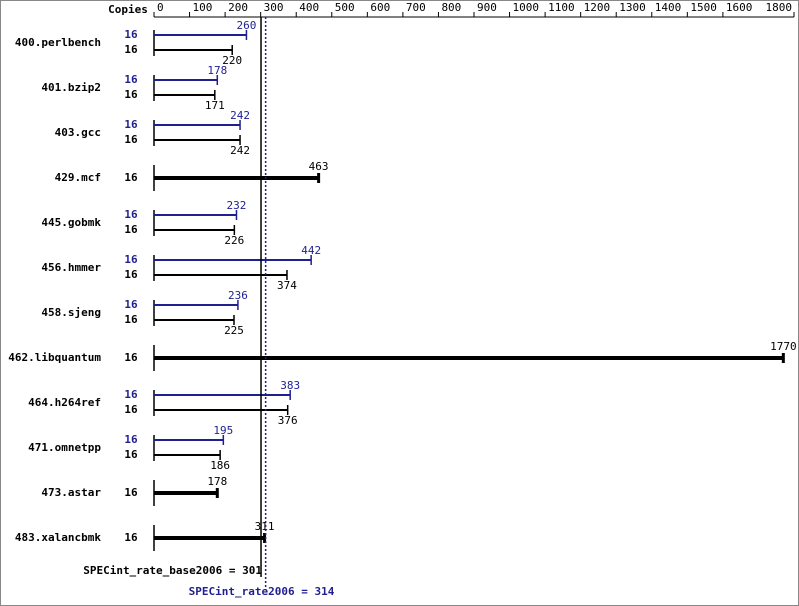 The height and width of the screenshot is (606, 799). What do you see at coordinates (274, 7) in the screenshot?
I see `x-tick-label: 300` at bounding box center [274, 7].